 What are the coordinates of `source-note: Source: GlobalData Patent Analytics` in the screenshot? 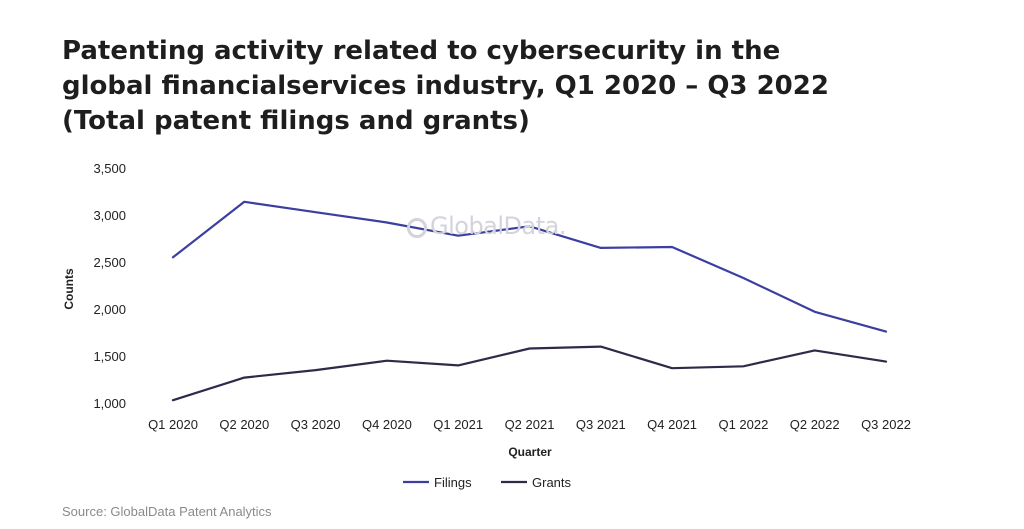 It's located at (167, 511).